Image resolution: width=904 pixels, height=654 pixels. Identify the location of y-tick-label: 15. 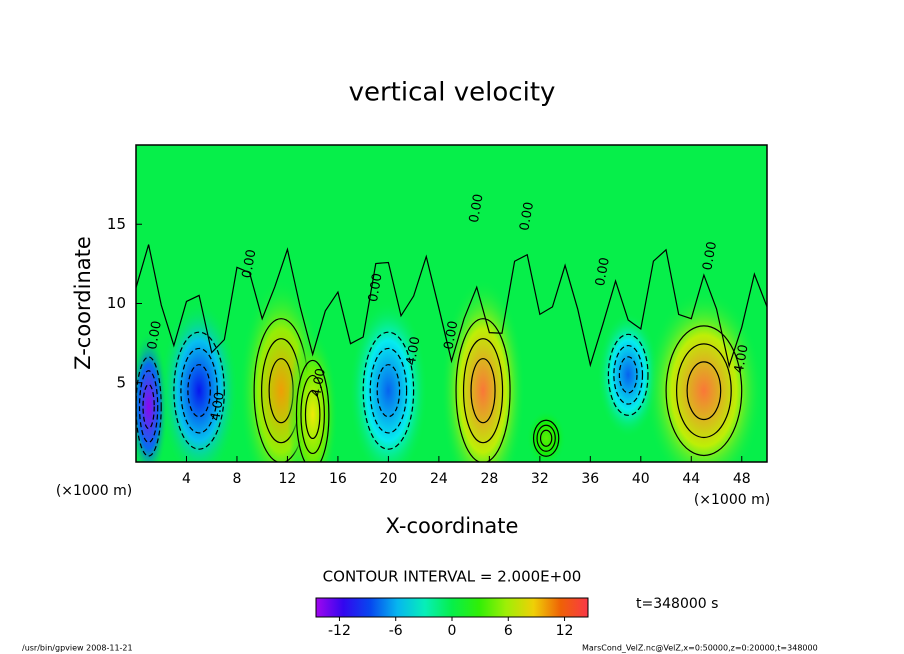
(116, 224).